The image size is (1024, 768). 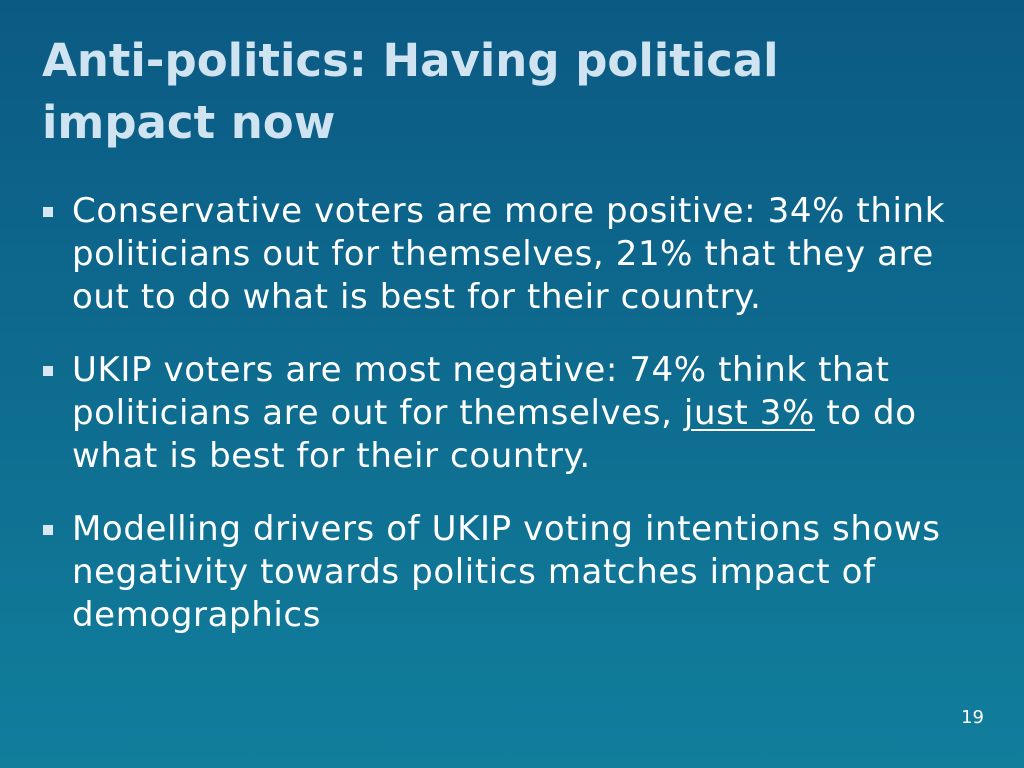 I want to click on bullet-text-end: to do what is best for their country., so click(x=494, y=434).